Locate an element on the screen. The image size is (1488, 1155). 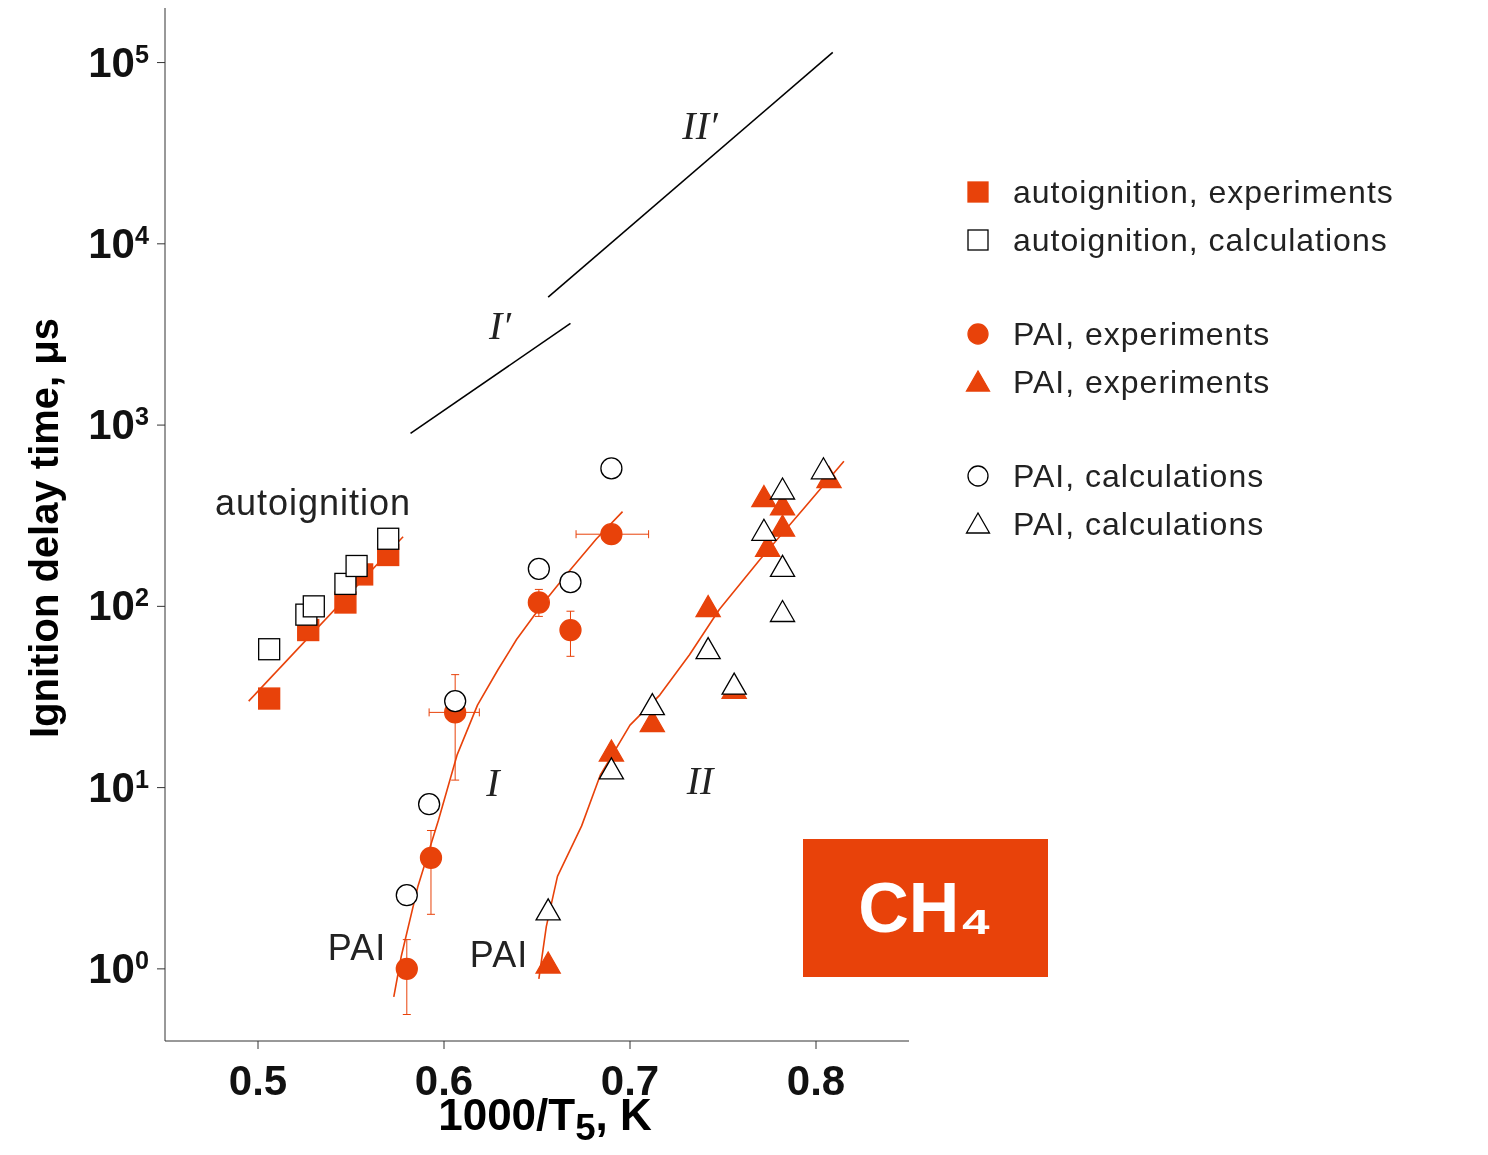
y-tick-label: 10$^{1}$ is located at coordinates (118, 787).